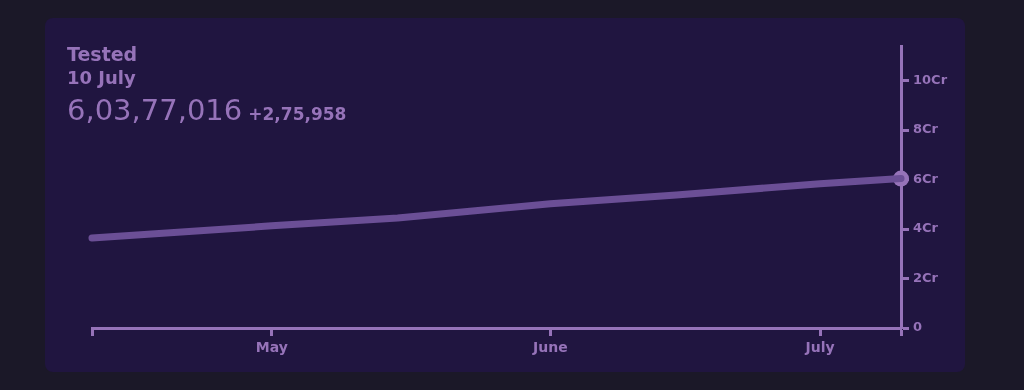 The height and width of the screenshot is (390, 1024). What do you see at coordinates (297, 114) in the screenshot?
I see `annotation: +2,75,958` at bounding box center [297, 114].